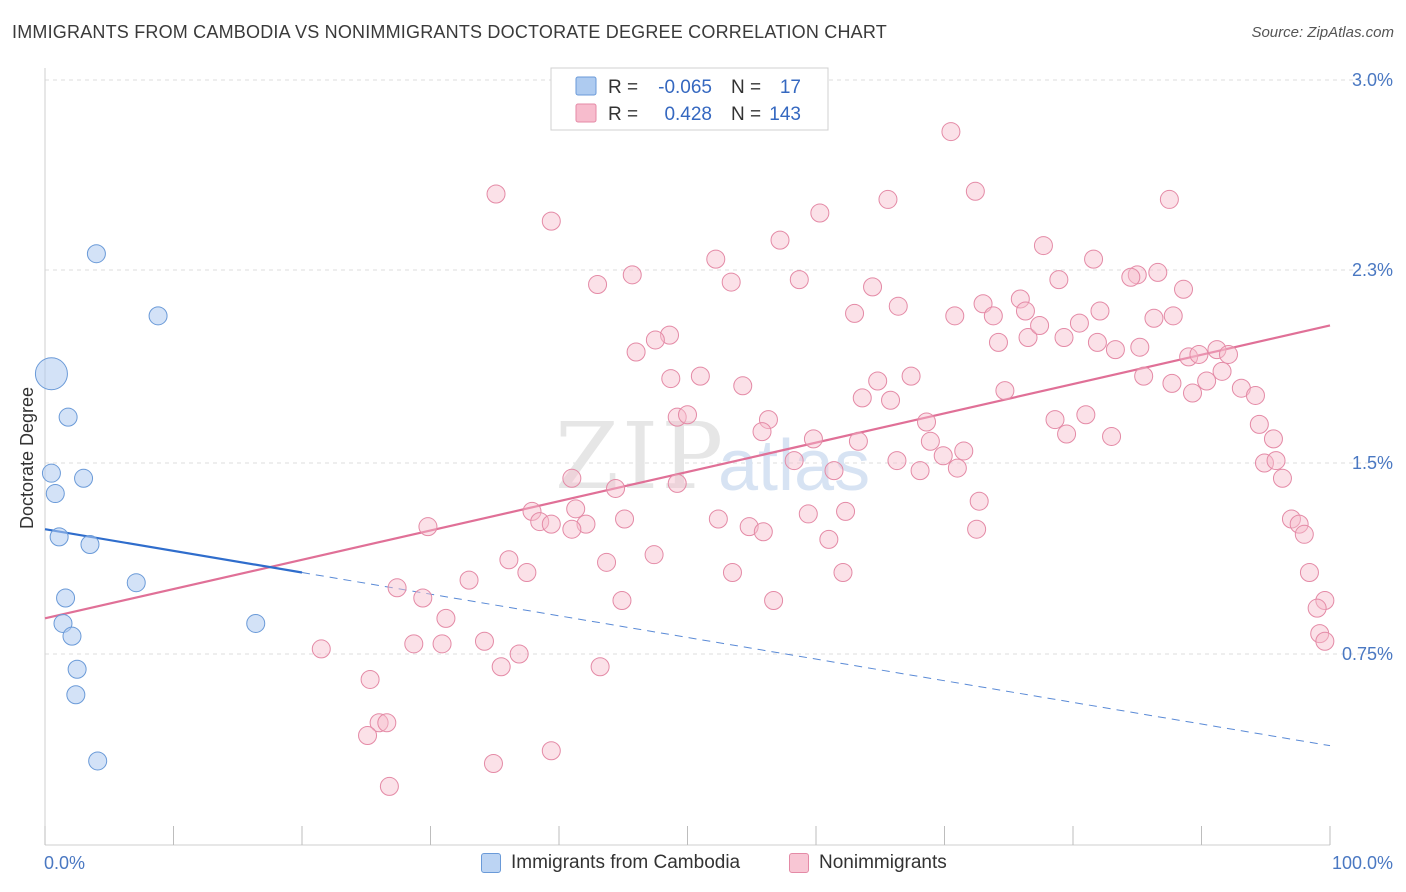 The image size is (1406, 892). What do you see at coordinates (883, 862) in the screenshot?
I see `bottom-legend-label-nonimmigrants: Nonimmigrants` at bounding box center [883, 862].